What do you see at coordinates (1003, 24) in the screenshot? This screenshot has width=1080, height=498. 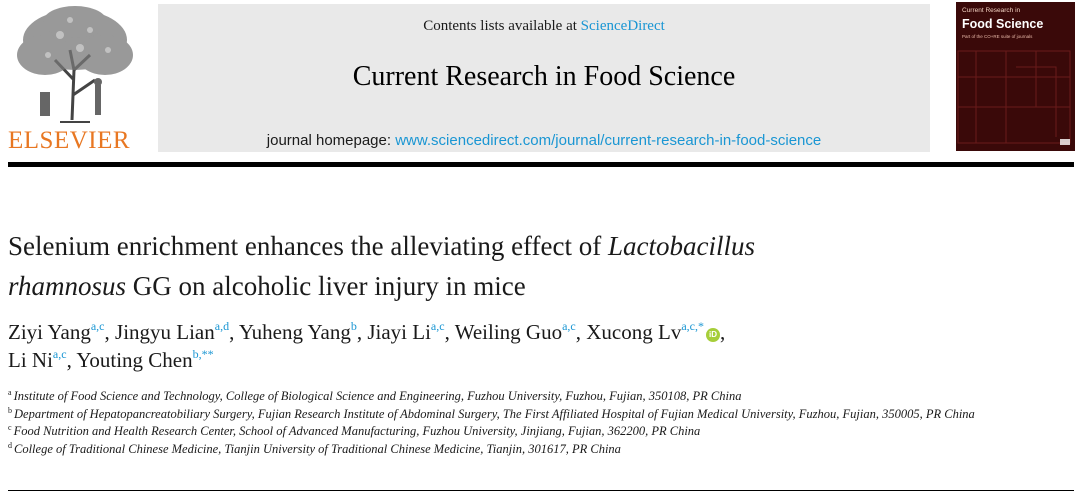 I see `cover-title: Food Science` at bounding box center [1003, 24].